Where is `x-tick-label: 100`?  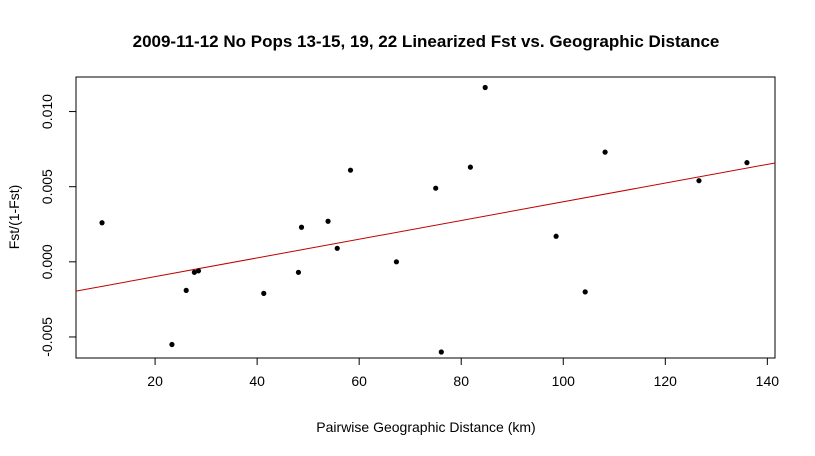 x-tick-label: 100 is located at coordinates (564, 381).